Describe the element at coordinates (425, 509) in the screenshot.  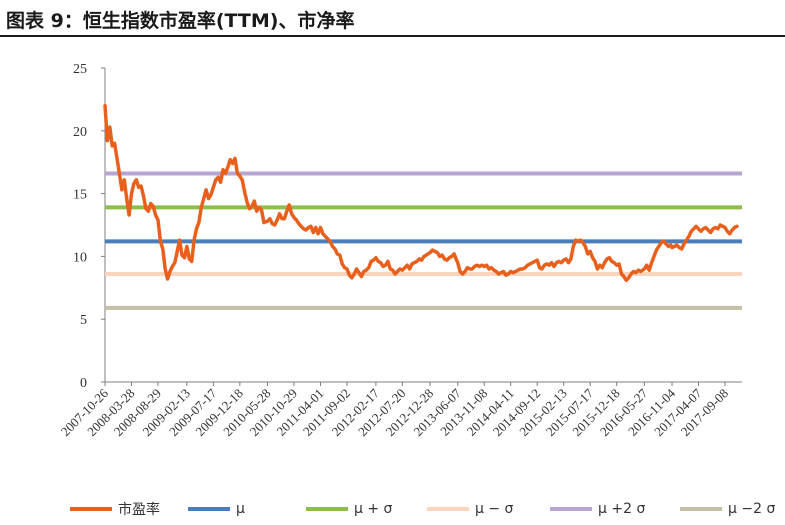
I see `legend: 市盈率 μ μ + σ μ − σ μ +2 σ μ −2 σ` at that location.